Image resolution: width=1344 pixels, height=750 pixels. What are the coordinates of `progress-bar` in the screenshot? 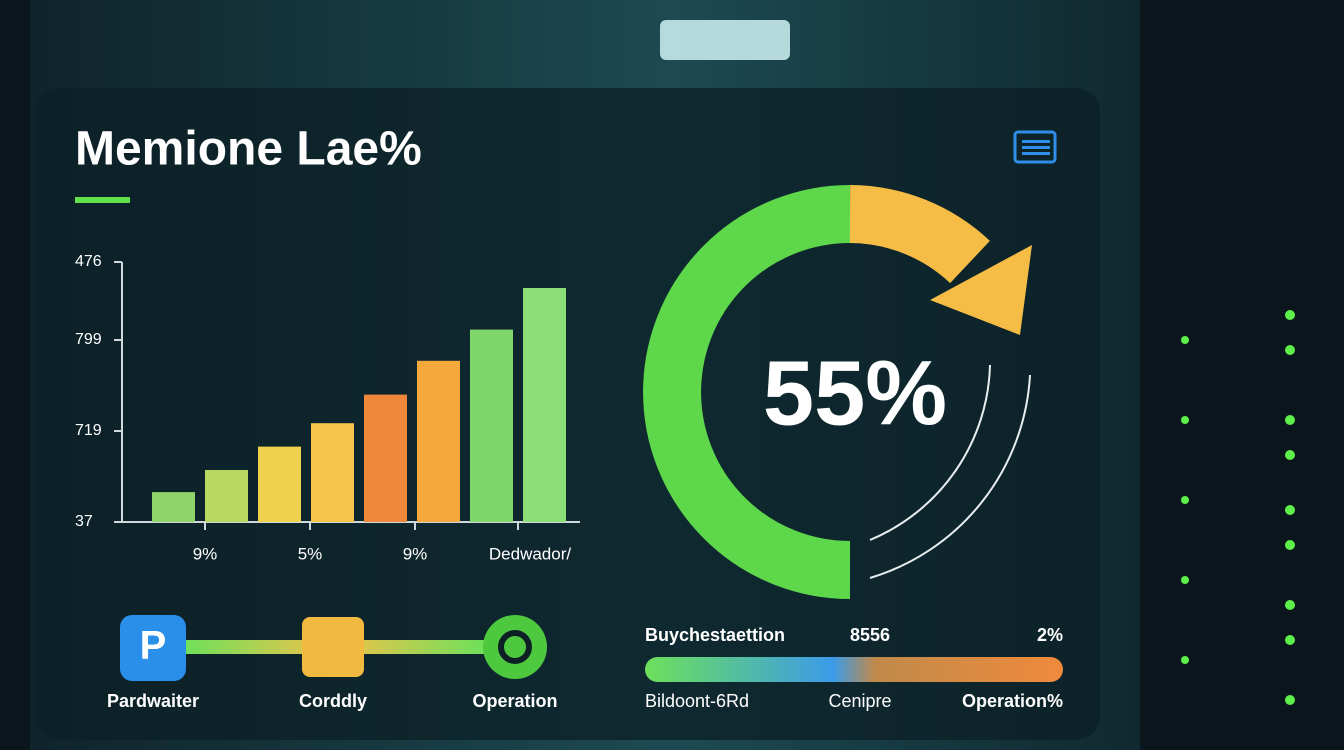 It's located at (854, 669).